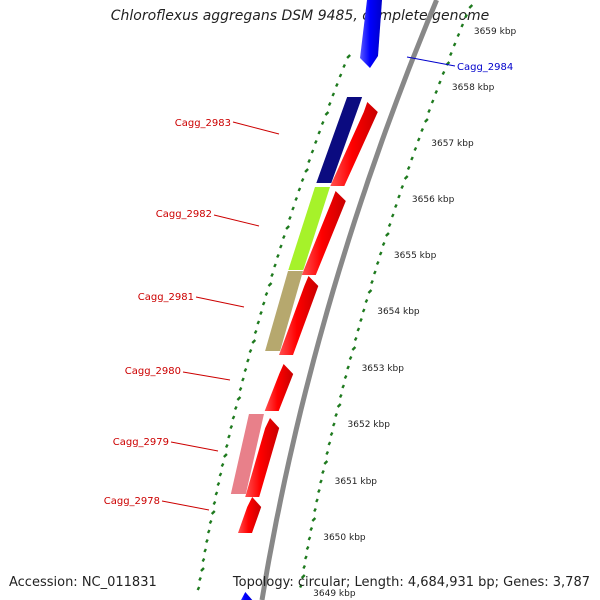  What do you see at coordinates (495, 32) in the screenshot?
I see `scale-label: 3659 kbp` at bounding box center [495, 32].